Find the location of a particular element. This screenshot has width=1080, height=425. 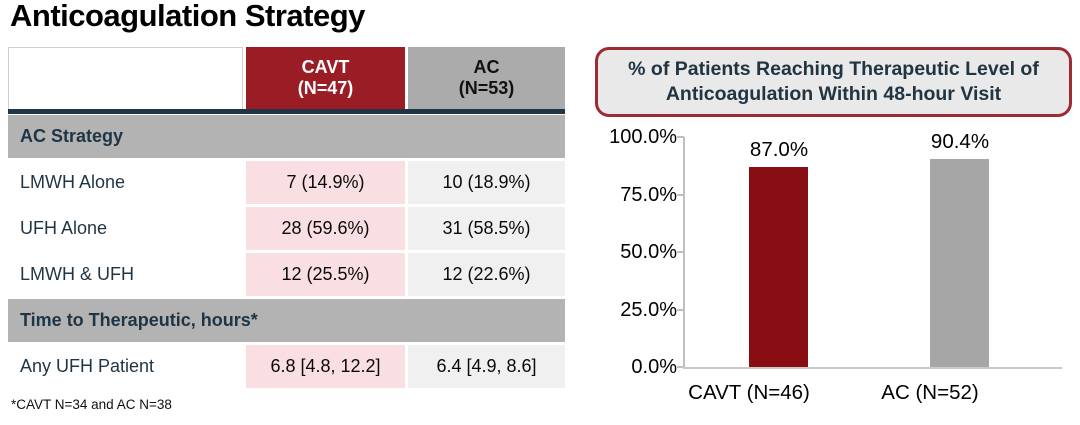

y-tick-label-50: 50.0% is located at coordinates (648, 252).